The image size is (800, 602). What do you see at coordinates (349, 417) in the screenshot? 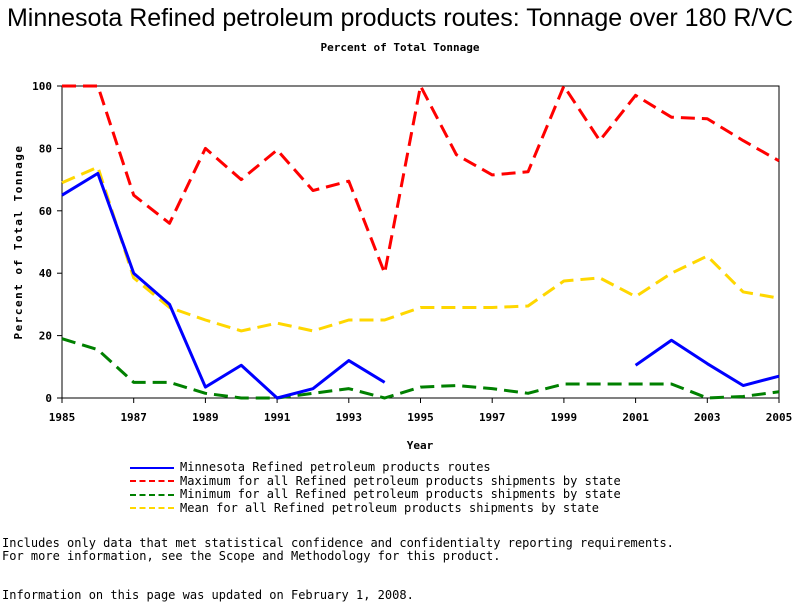
I see `x-tick-label: 1993` at bounding box center [349, 417].